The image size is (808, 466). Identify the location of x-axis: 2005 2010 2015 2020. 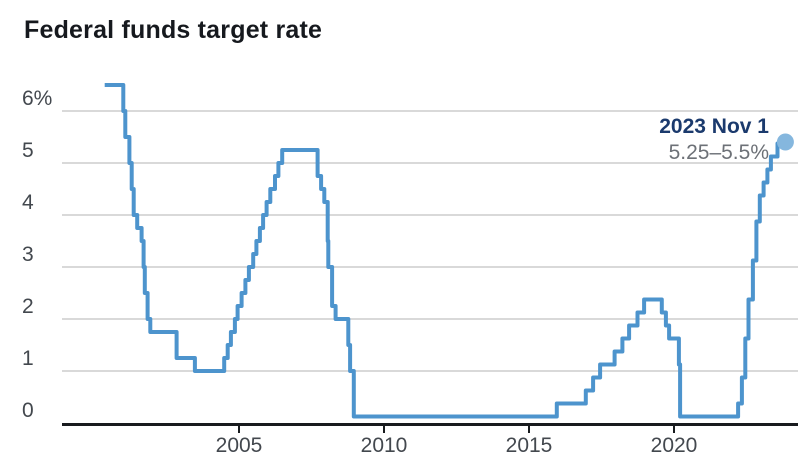
(430, 440).